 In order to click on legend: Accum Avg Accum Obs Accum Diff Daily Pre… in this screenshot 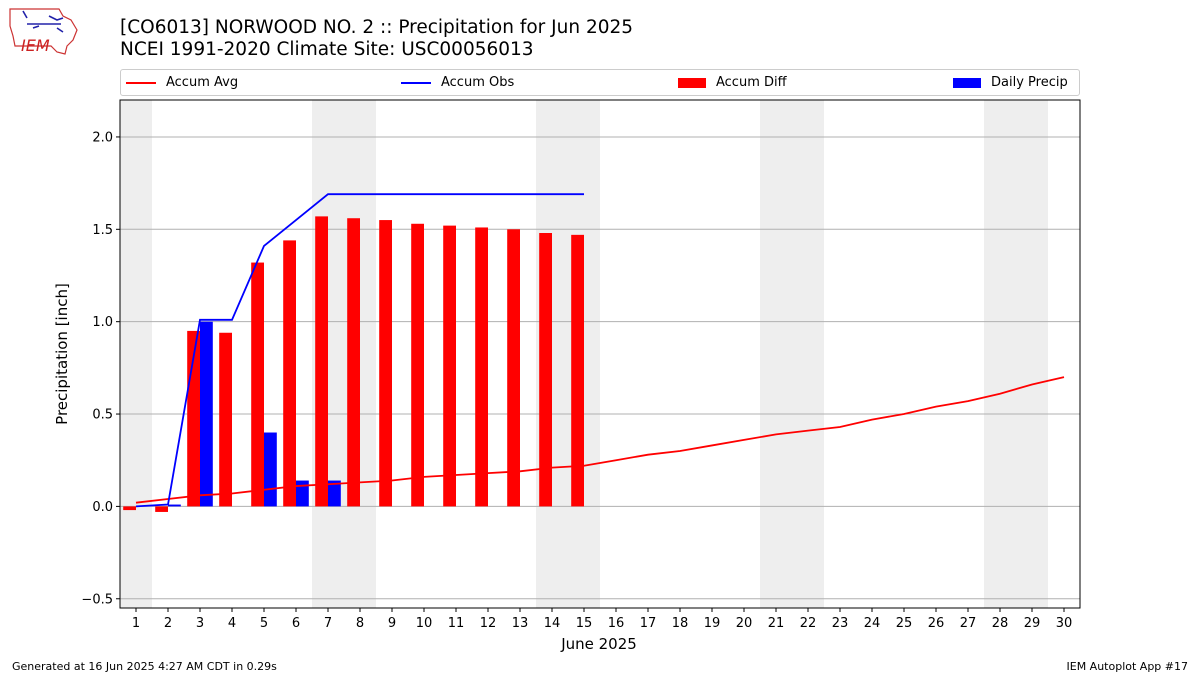, I will do `click(600, 82)`.